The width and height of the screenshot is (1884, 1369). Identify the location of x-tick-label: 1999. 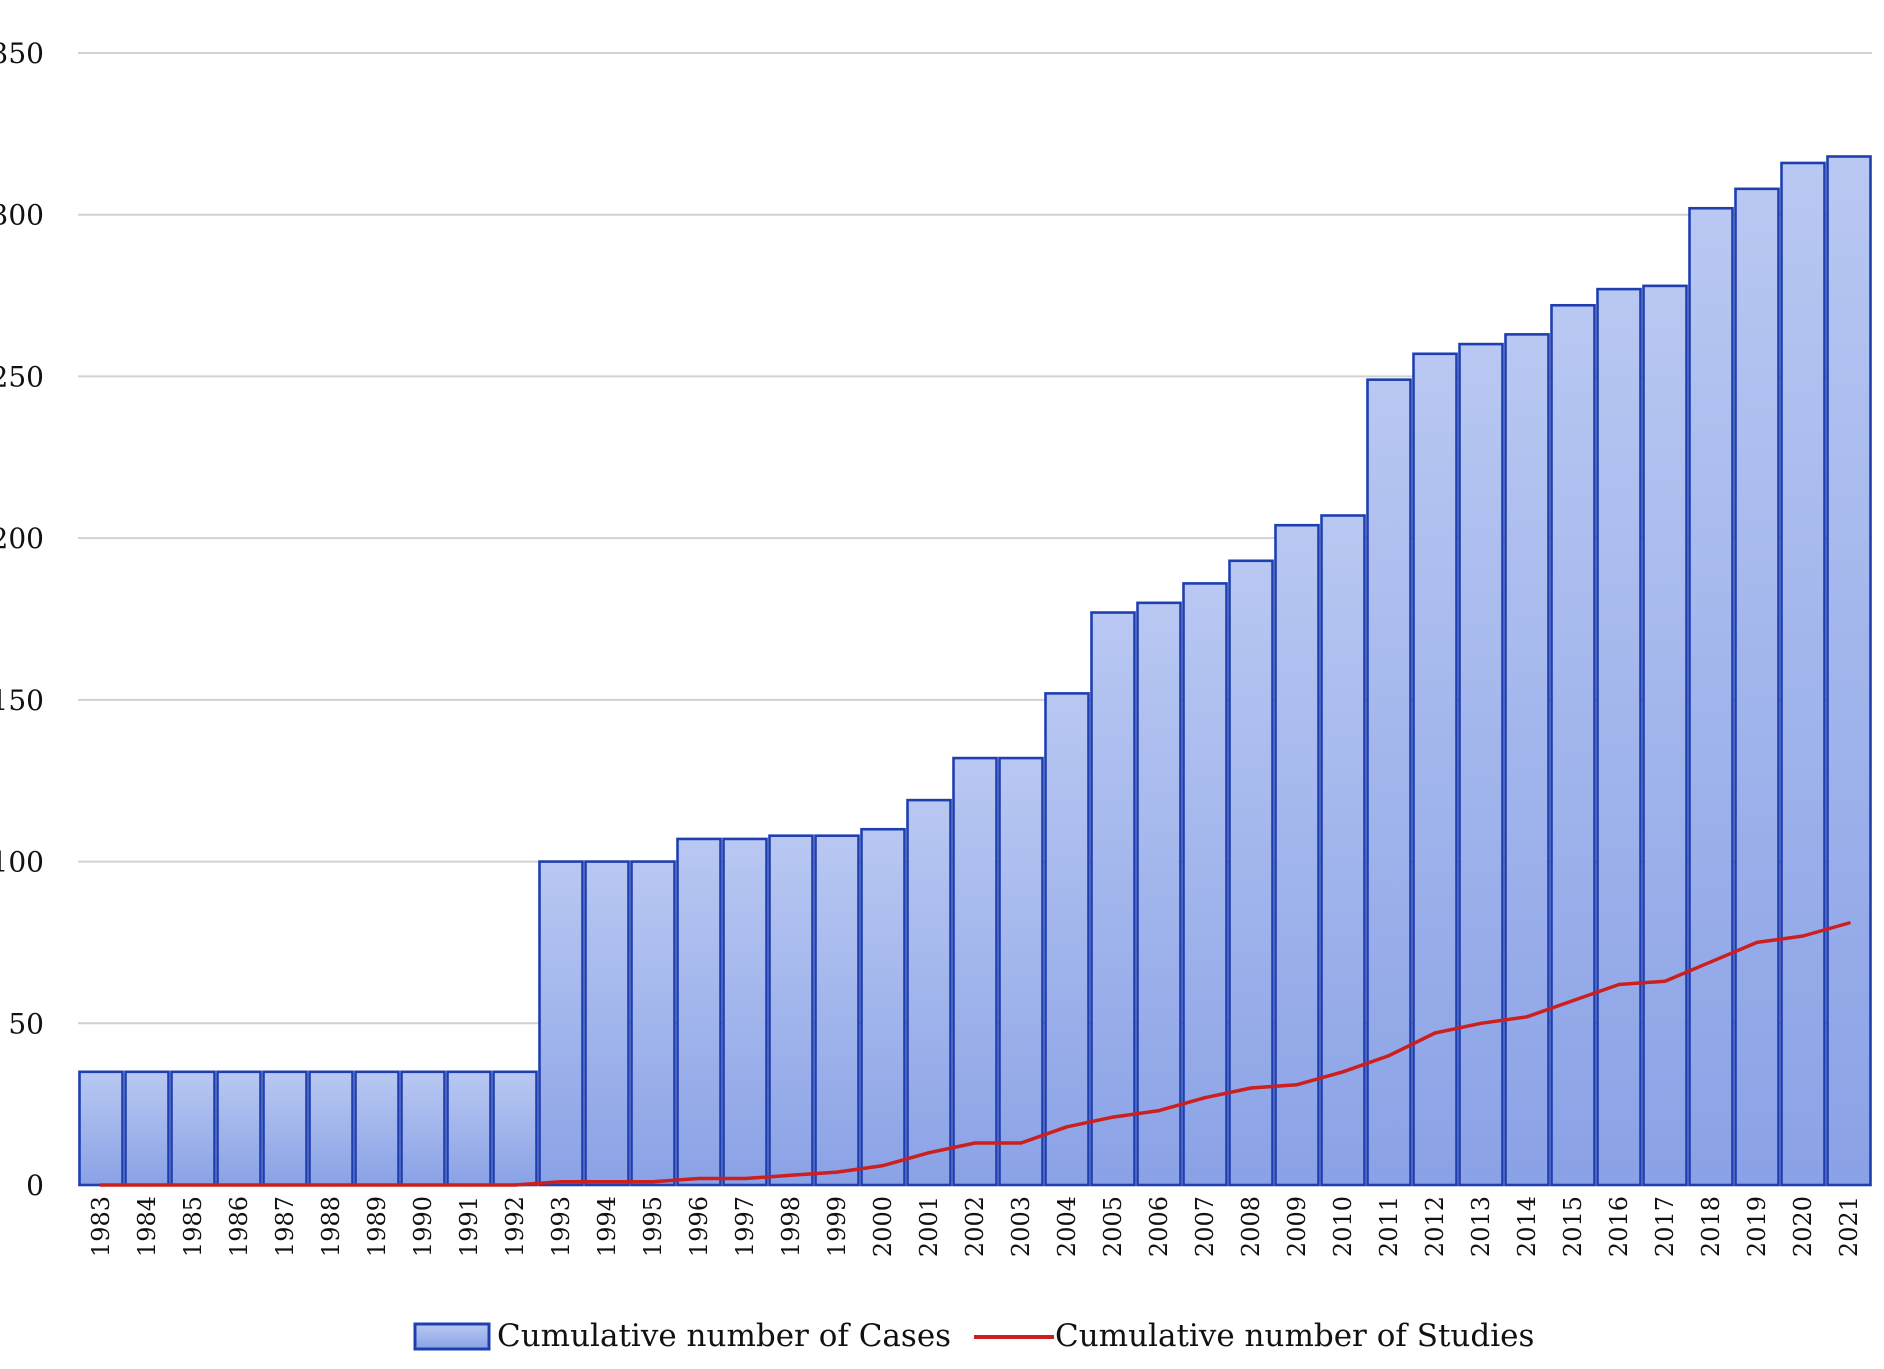
(837, 1226).